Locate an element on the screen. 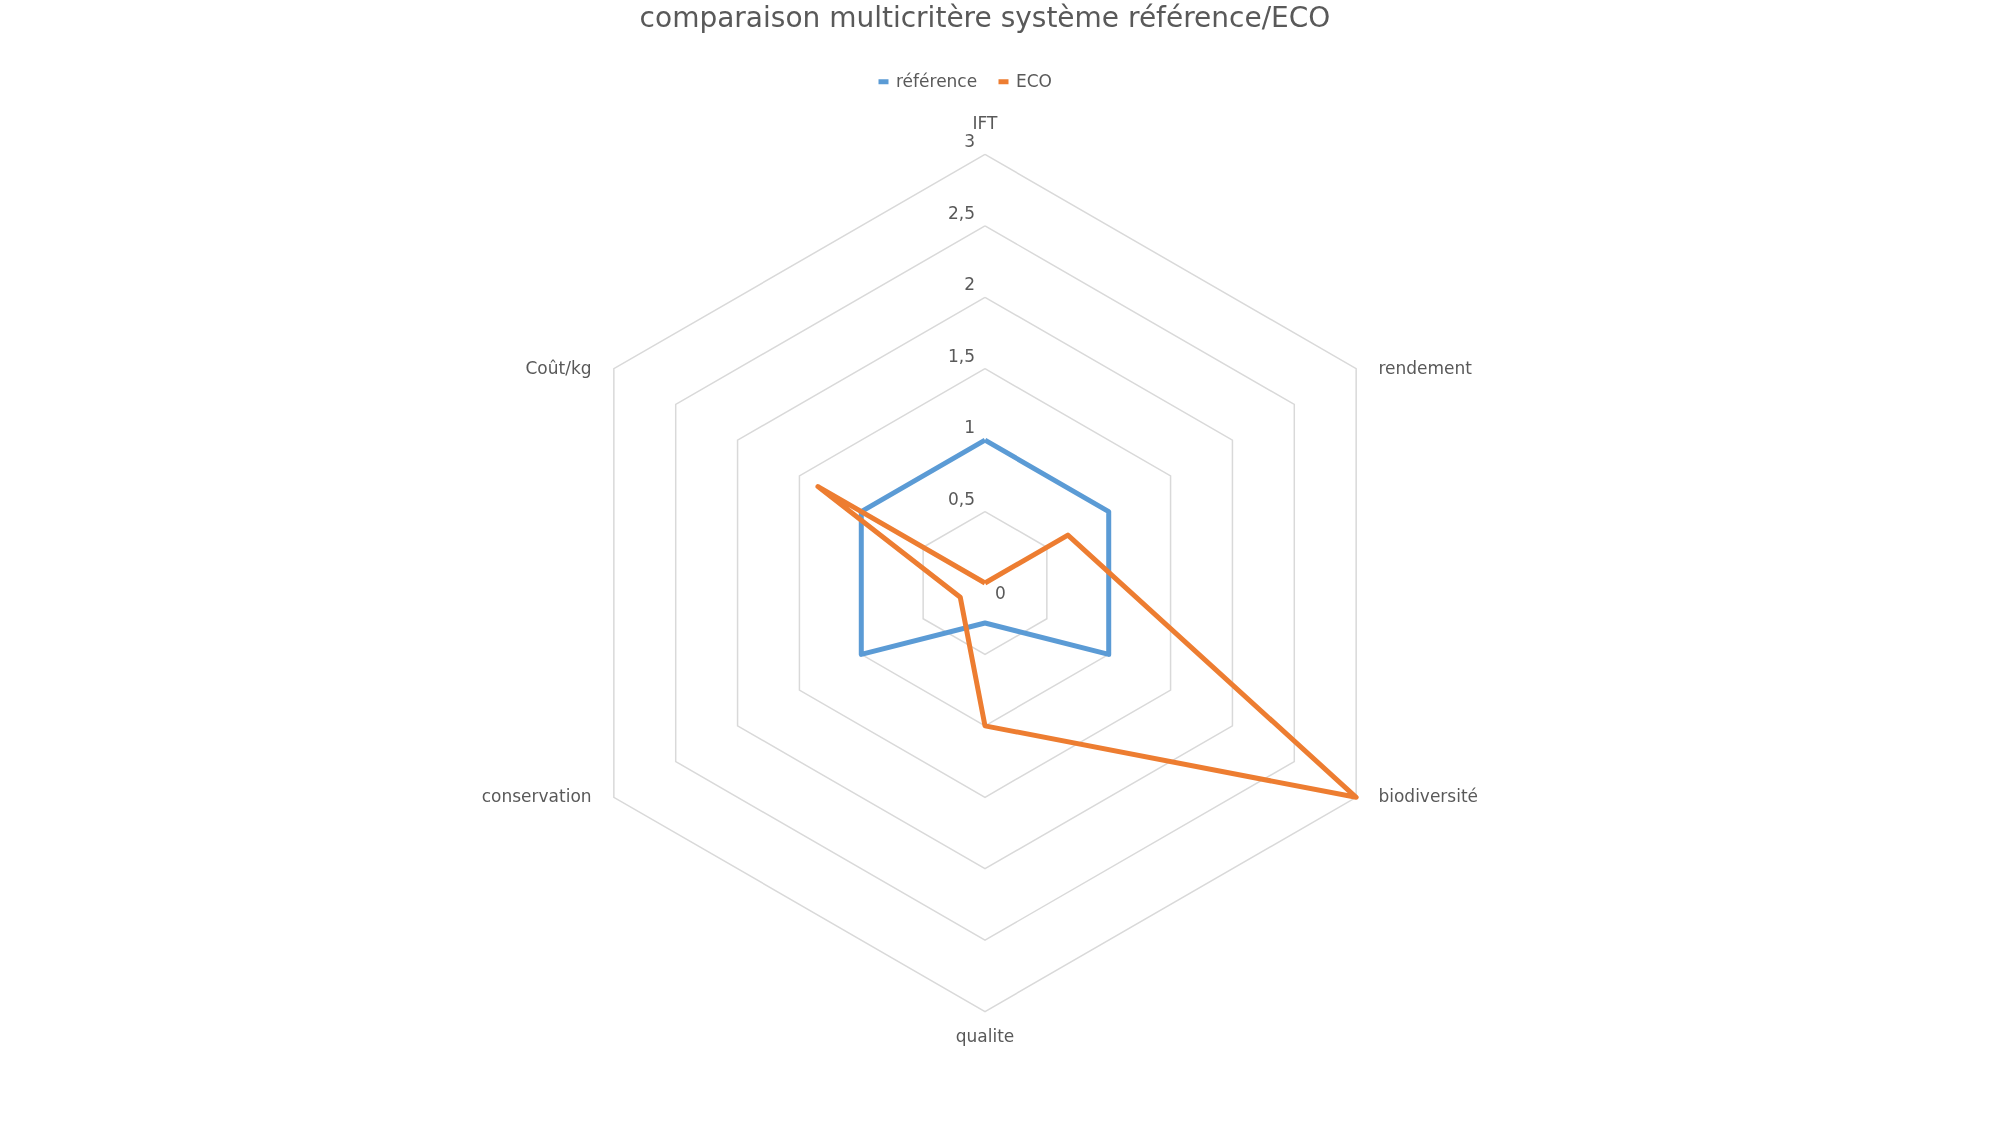 This screenshot has width=2000, height=1125. y-tick-label: 0,5 is located at coordinates (961, 498).